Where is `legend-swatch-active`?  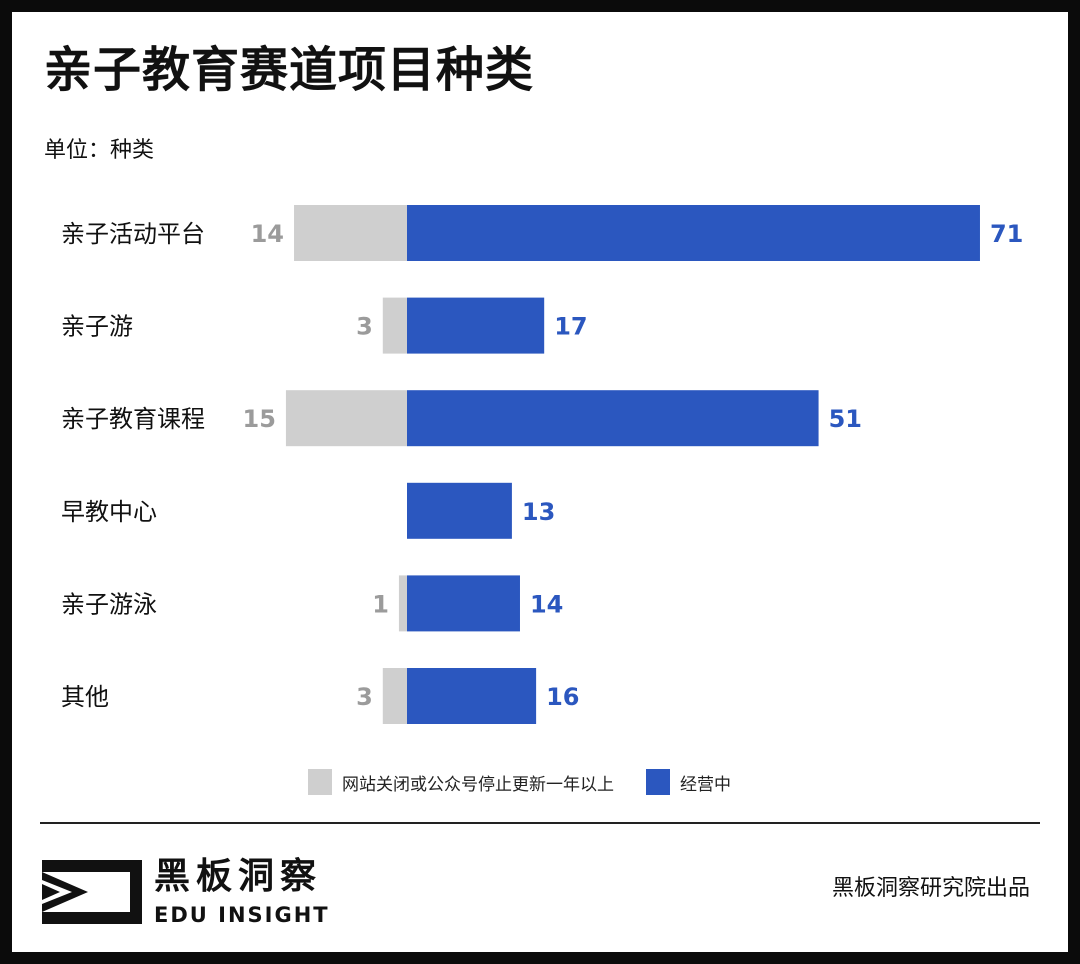
legend-swatch-active is located at coordinates (658, 782).